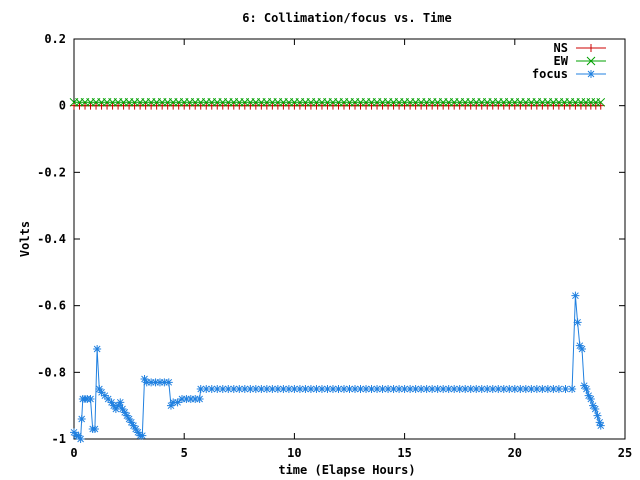 The image size is (640, 480). Describe the element at coordinates (561, 48) in the screenshot. I see `legend-label: NS` at that location.